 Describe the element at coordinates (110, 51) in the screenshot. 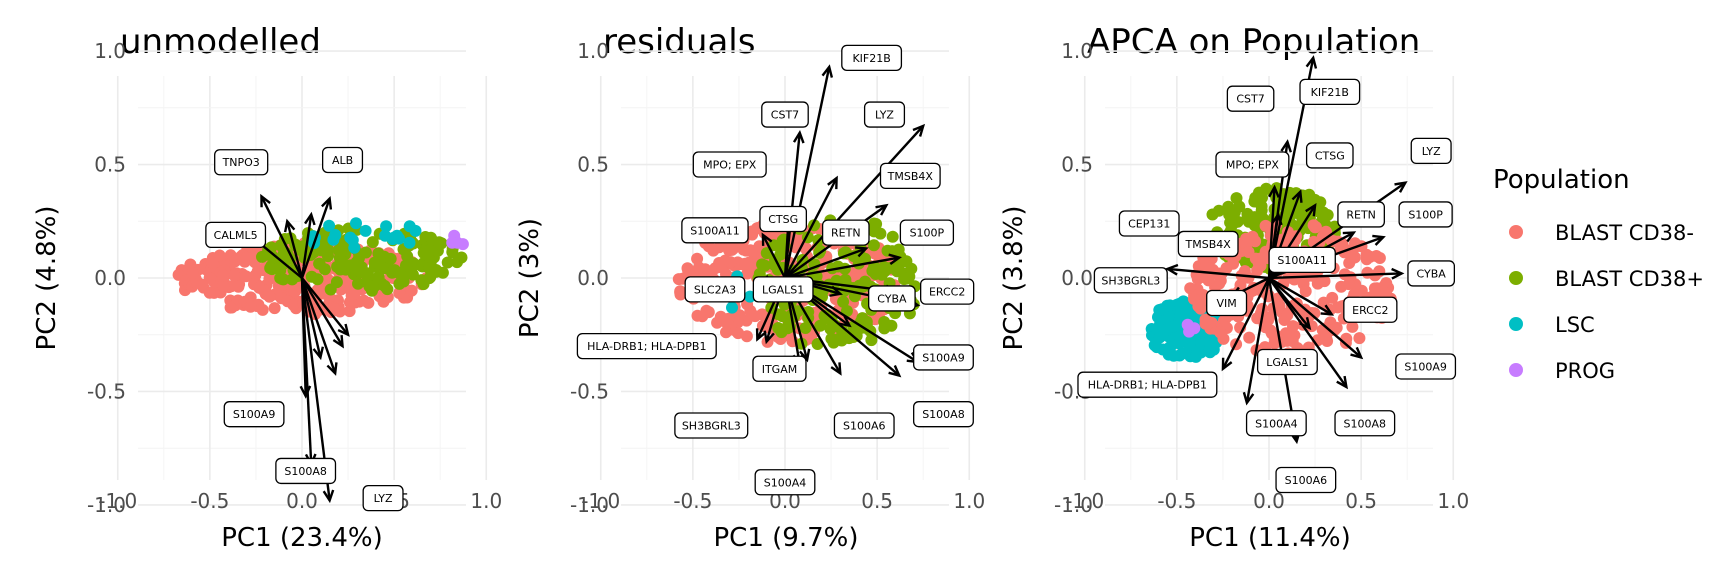

I see `y-tick-label: 1.0` at that location.